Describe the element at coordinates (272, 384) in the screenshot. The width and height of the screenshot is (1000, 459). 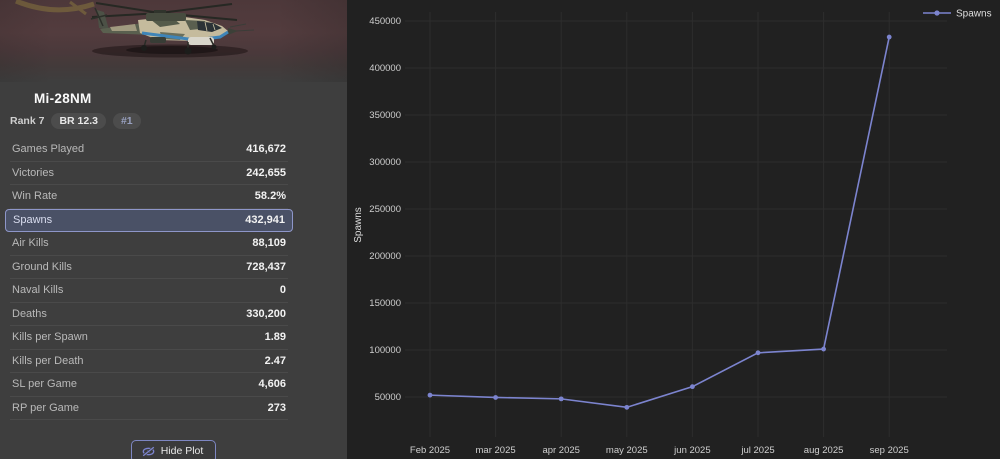
I see `stat-value: 4,606` at that location.